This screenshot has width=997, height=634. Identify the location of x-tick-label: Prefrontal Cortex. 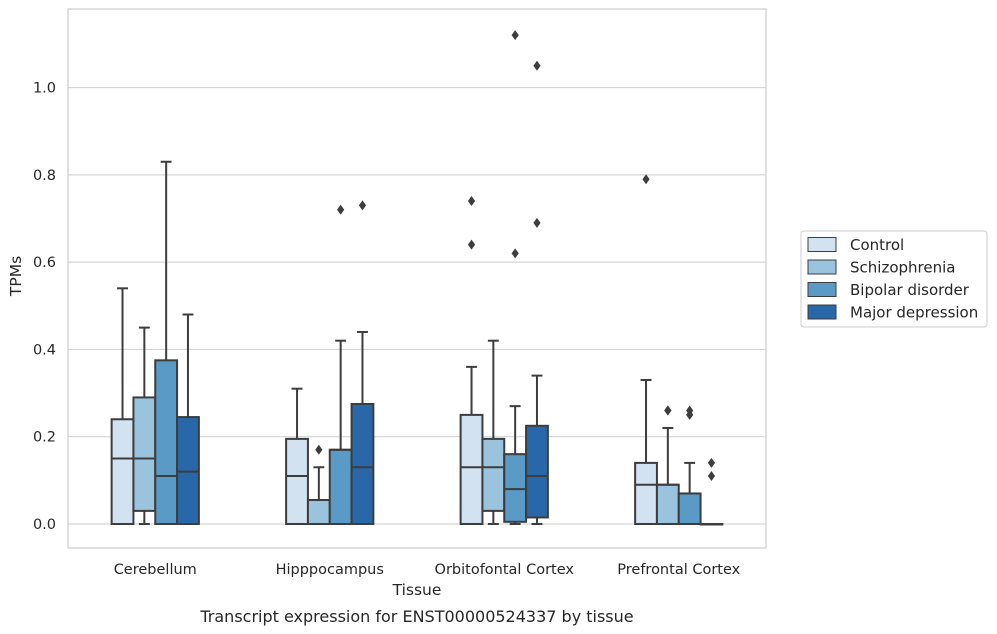
(678, 570).